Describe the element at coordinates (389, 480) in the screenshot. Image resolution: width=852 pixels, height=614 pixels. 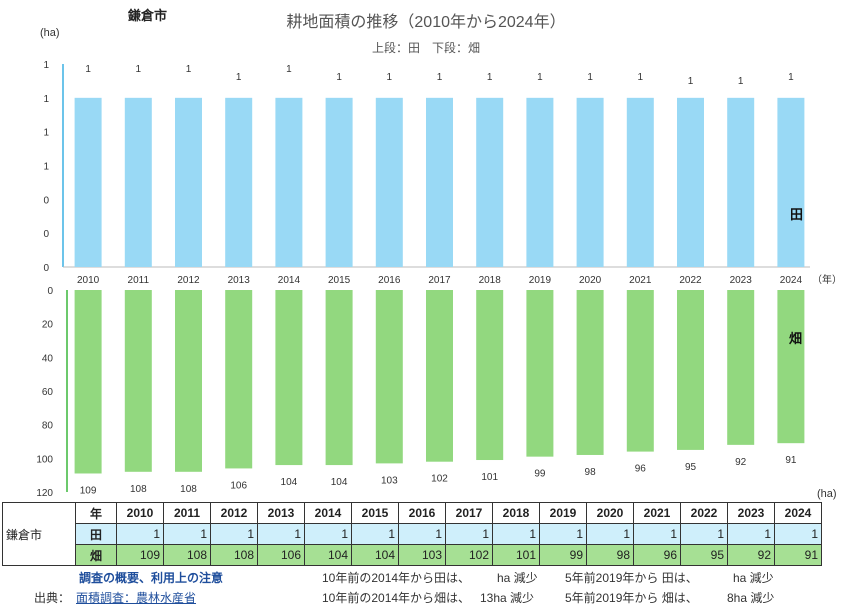
I see `field-data-label: 103` at that location.